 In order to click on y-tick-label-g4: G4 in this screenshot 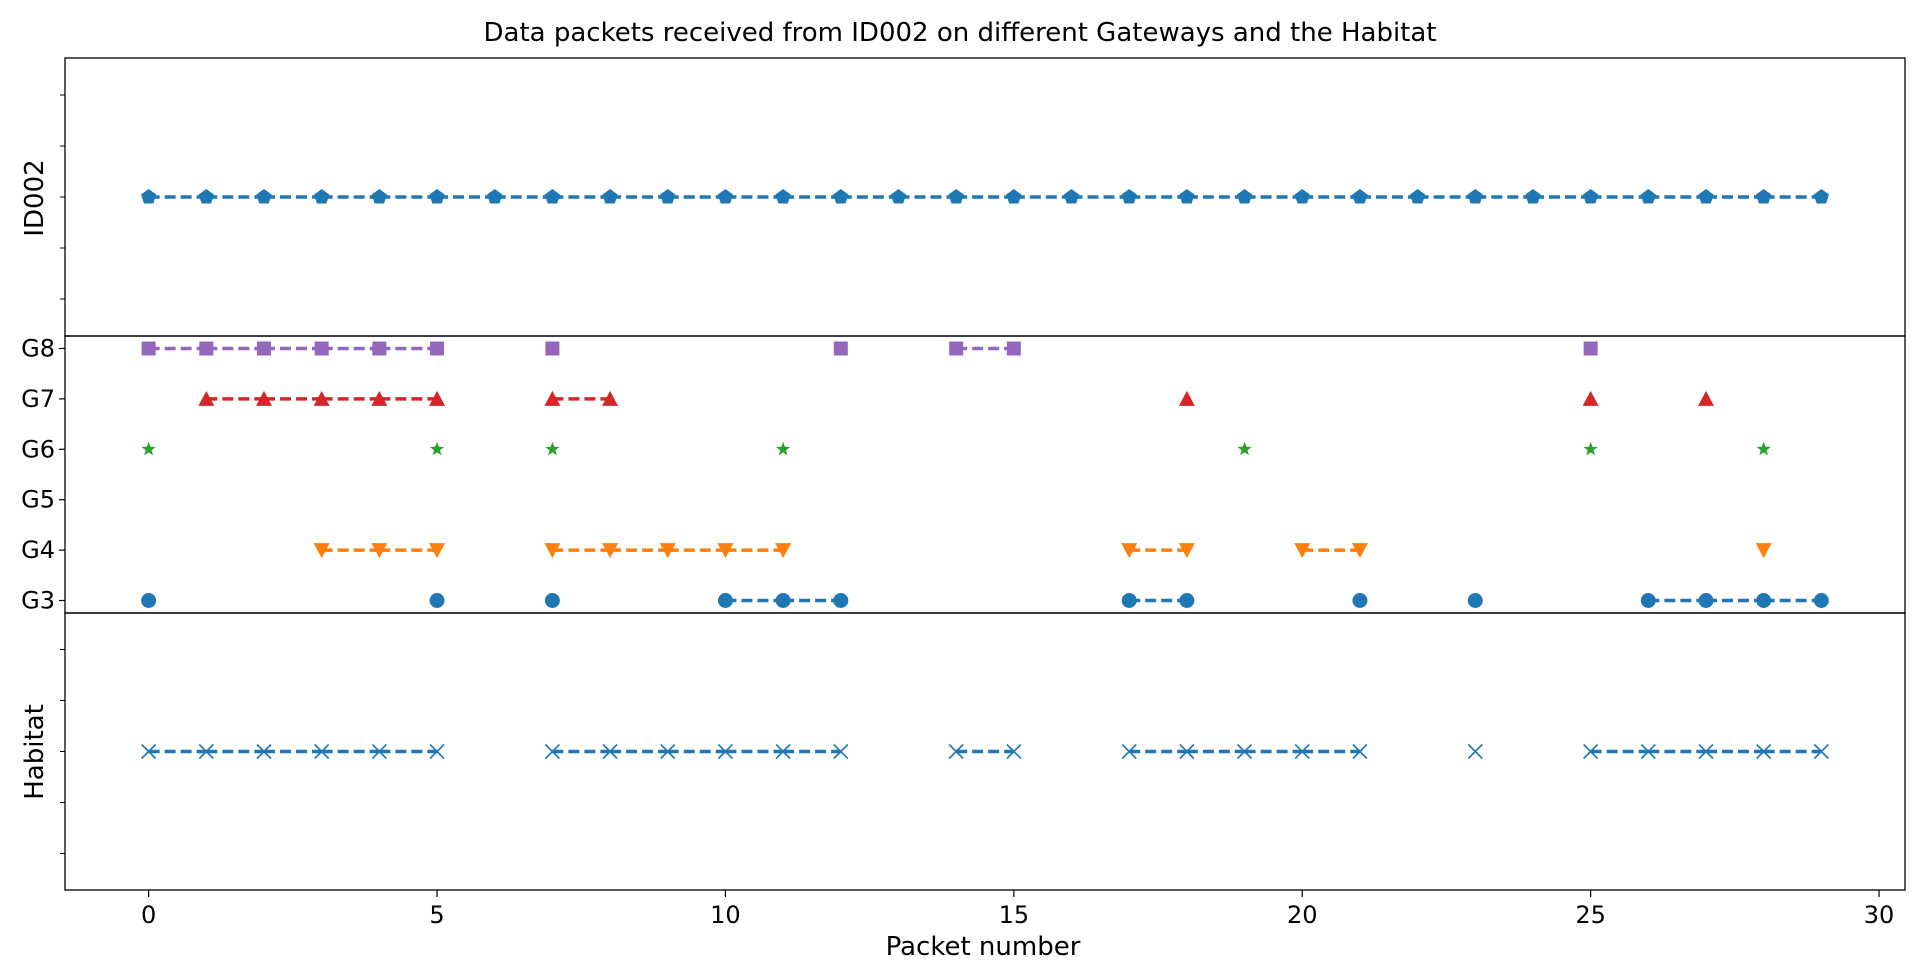, I will do `click(38, 550)`.